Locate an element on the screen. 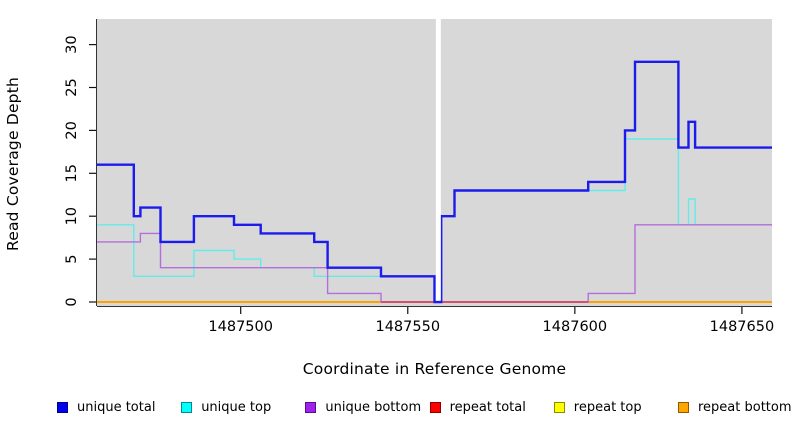 The width and height of the screenshot is (792, 432). y-tick-label: 15 is located at coordinates (72, 173).